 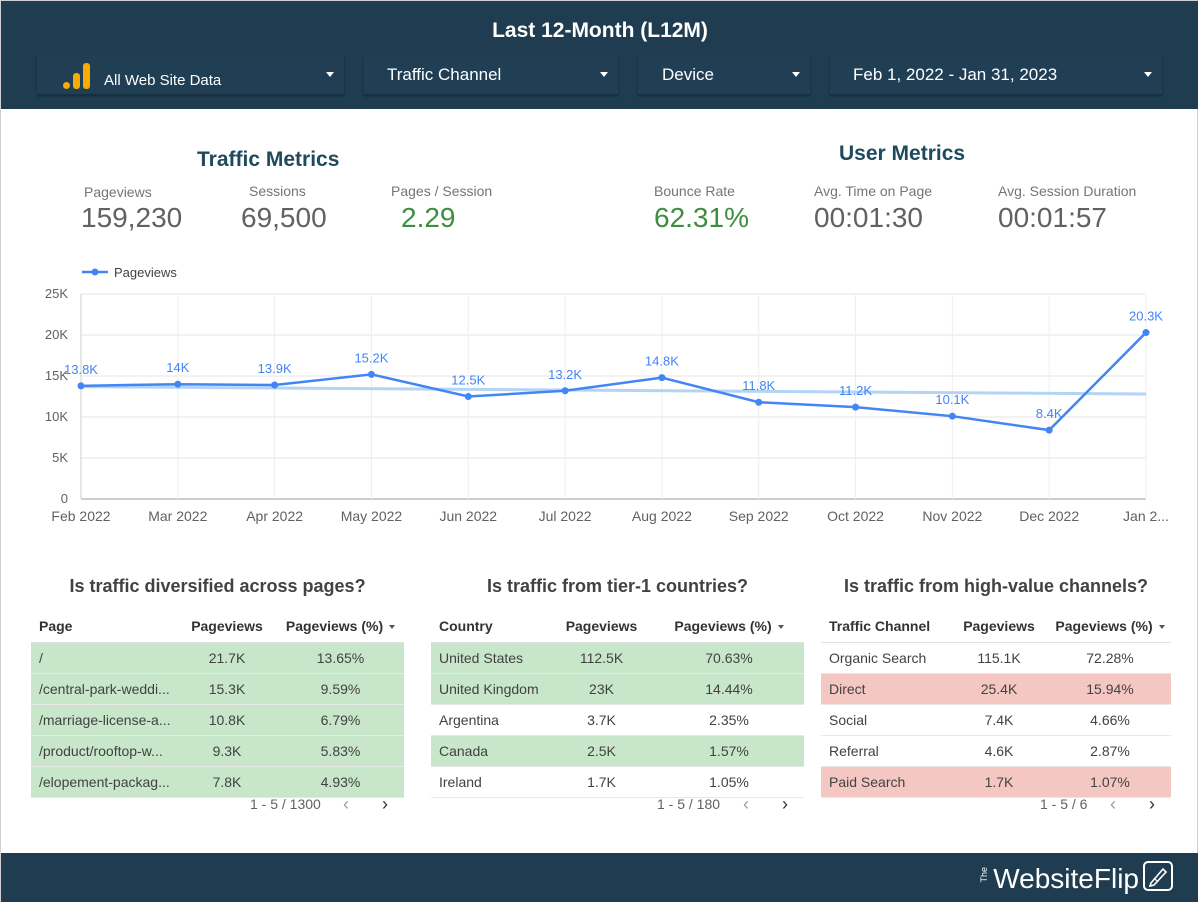 What do you see at coordinates (177, 516) in the screenshot?
I see `x-tick-label: Mar 2022` at bounding box center [177, 516].